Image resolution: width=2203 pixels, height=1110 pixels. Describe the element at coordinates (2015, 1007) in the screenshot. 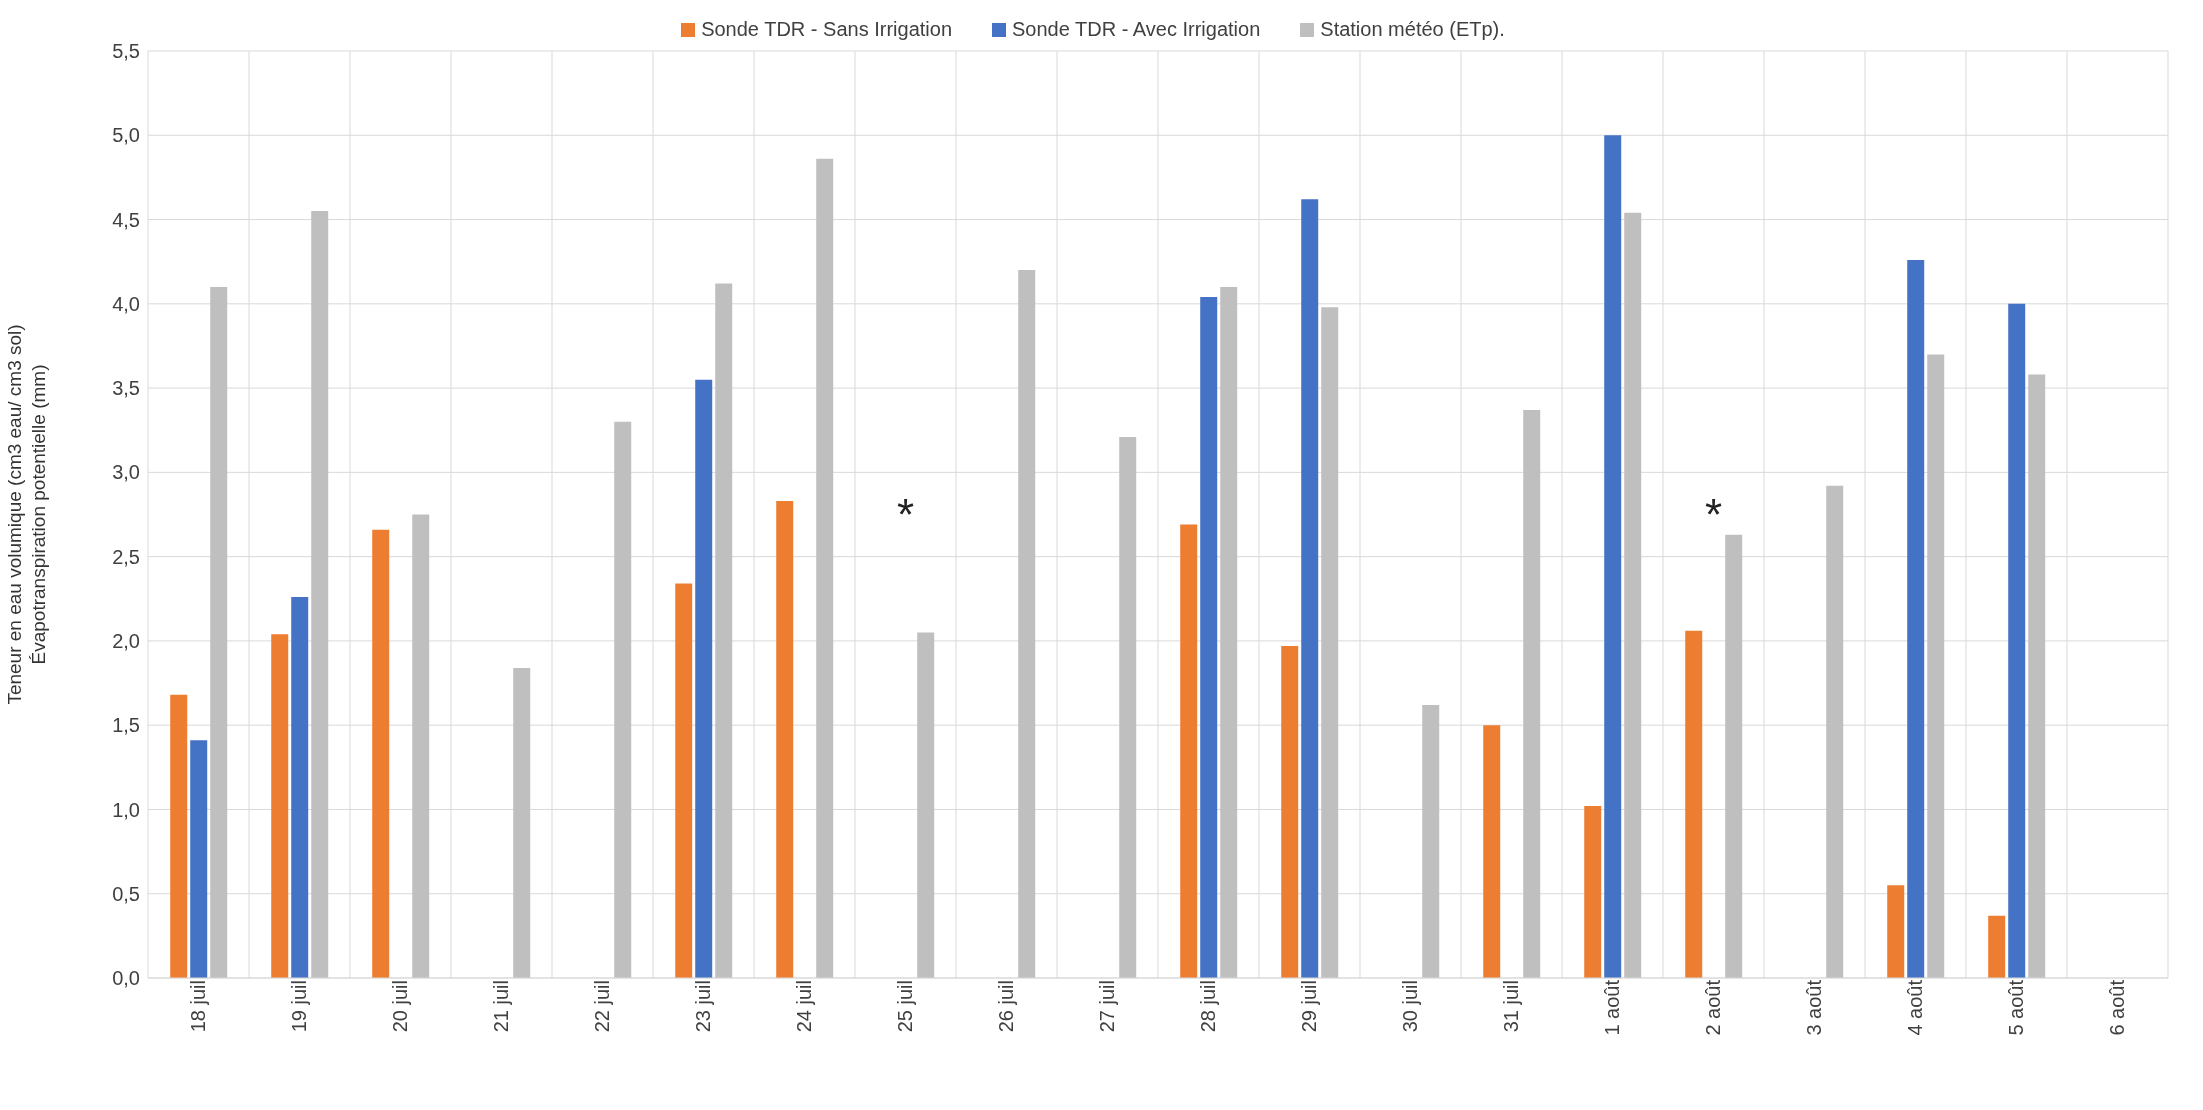

I see `x-tick-label: 5 août` at that location.